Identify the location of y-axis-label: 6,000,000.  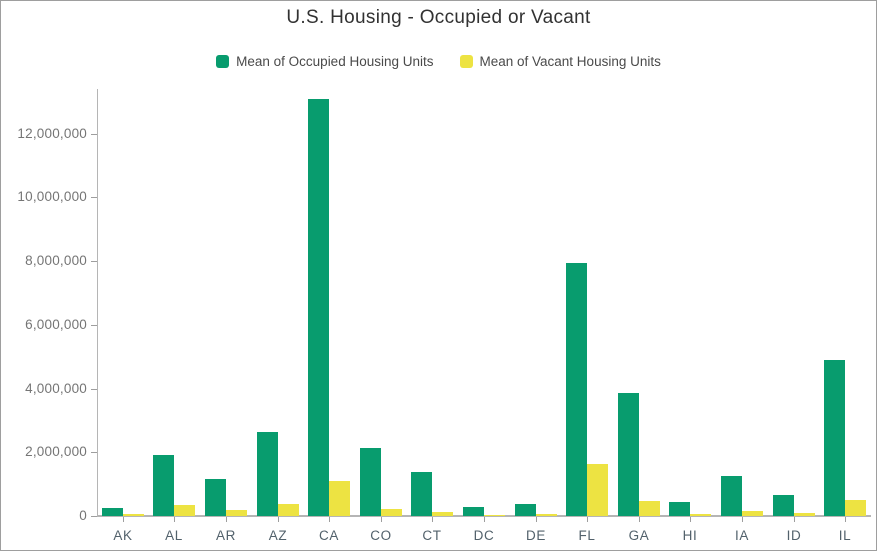
(56, 324).